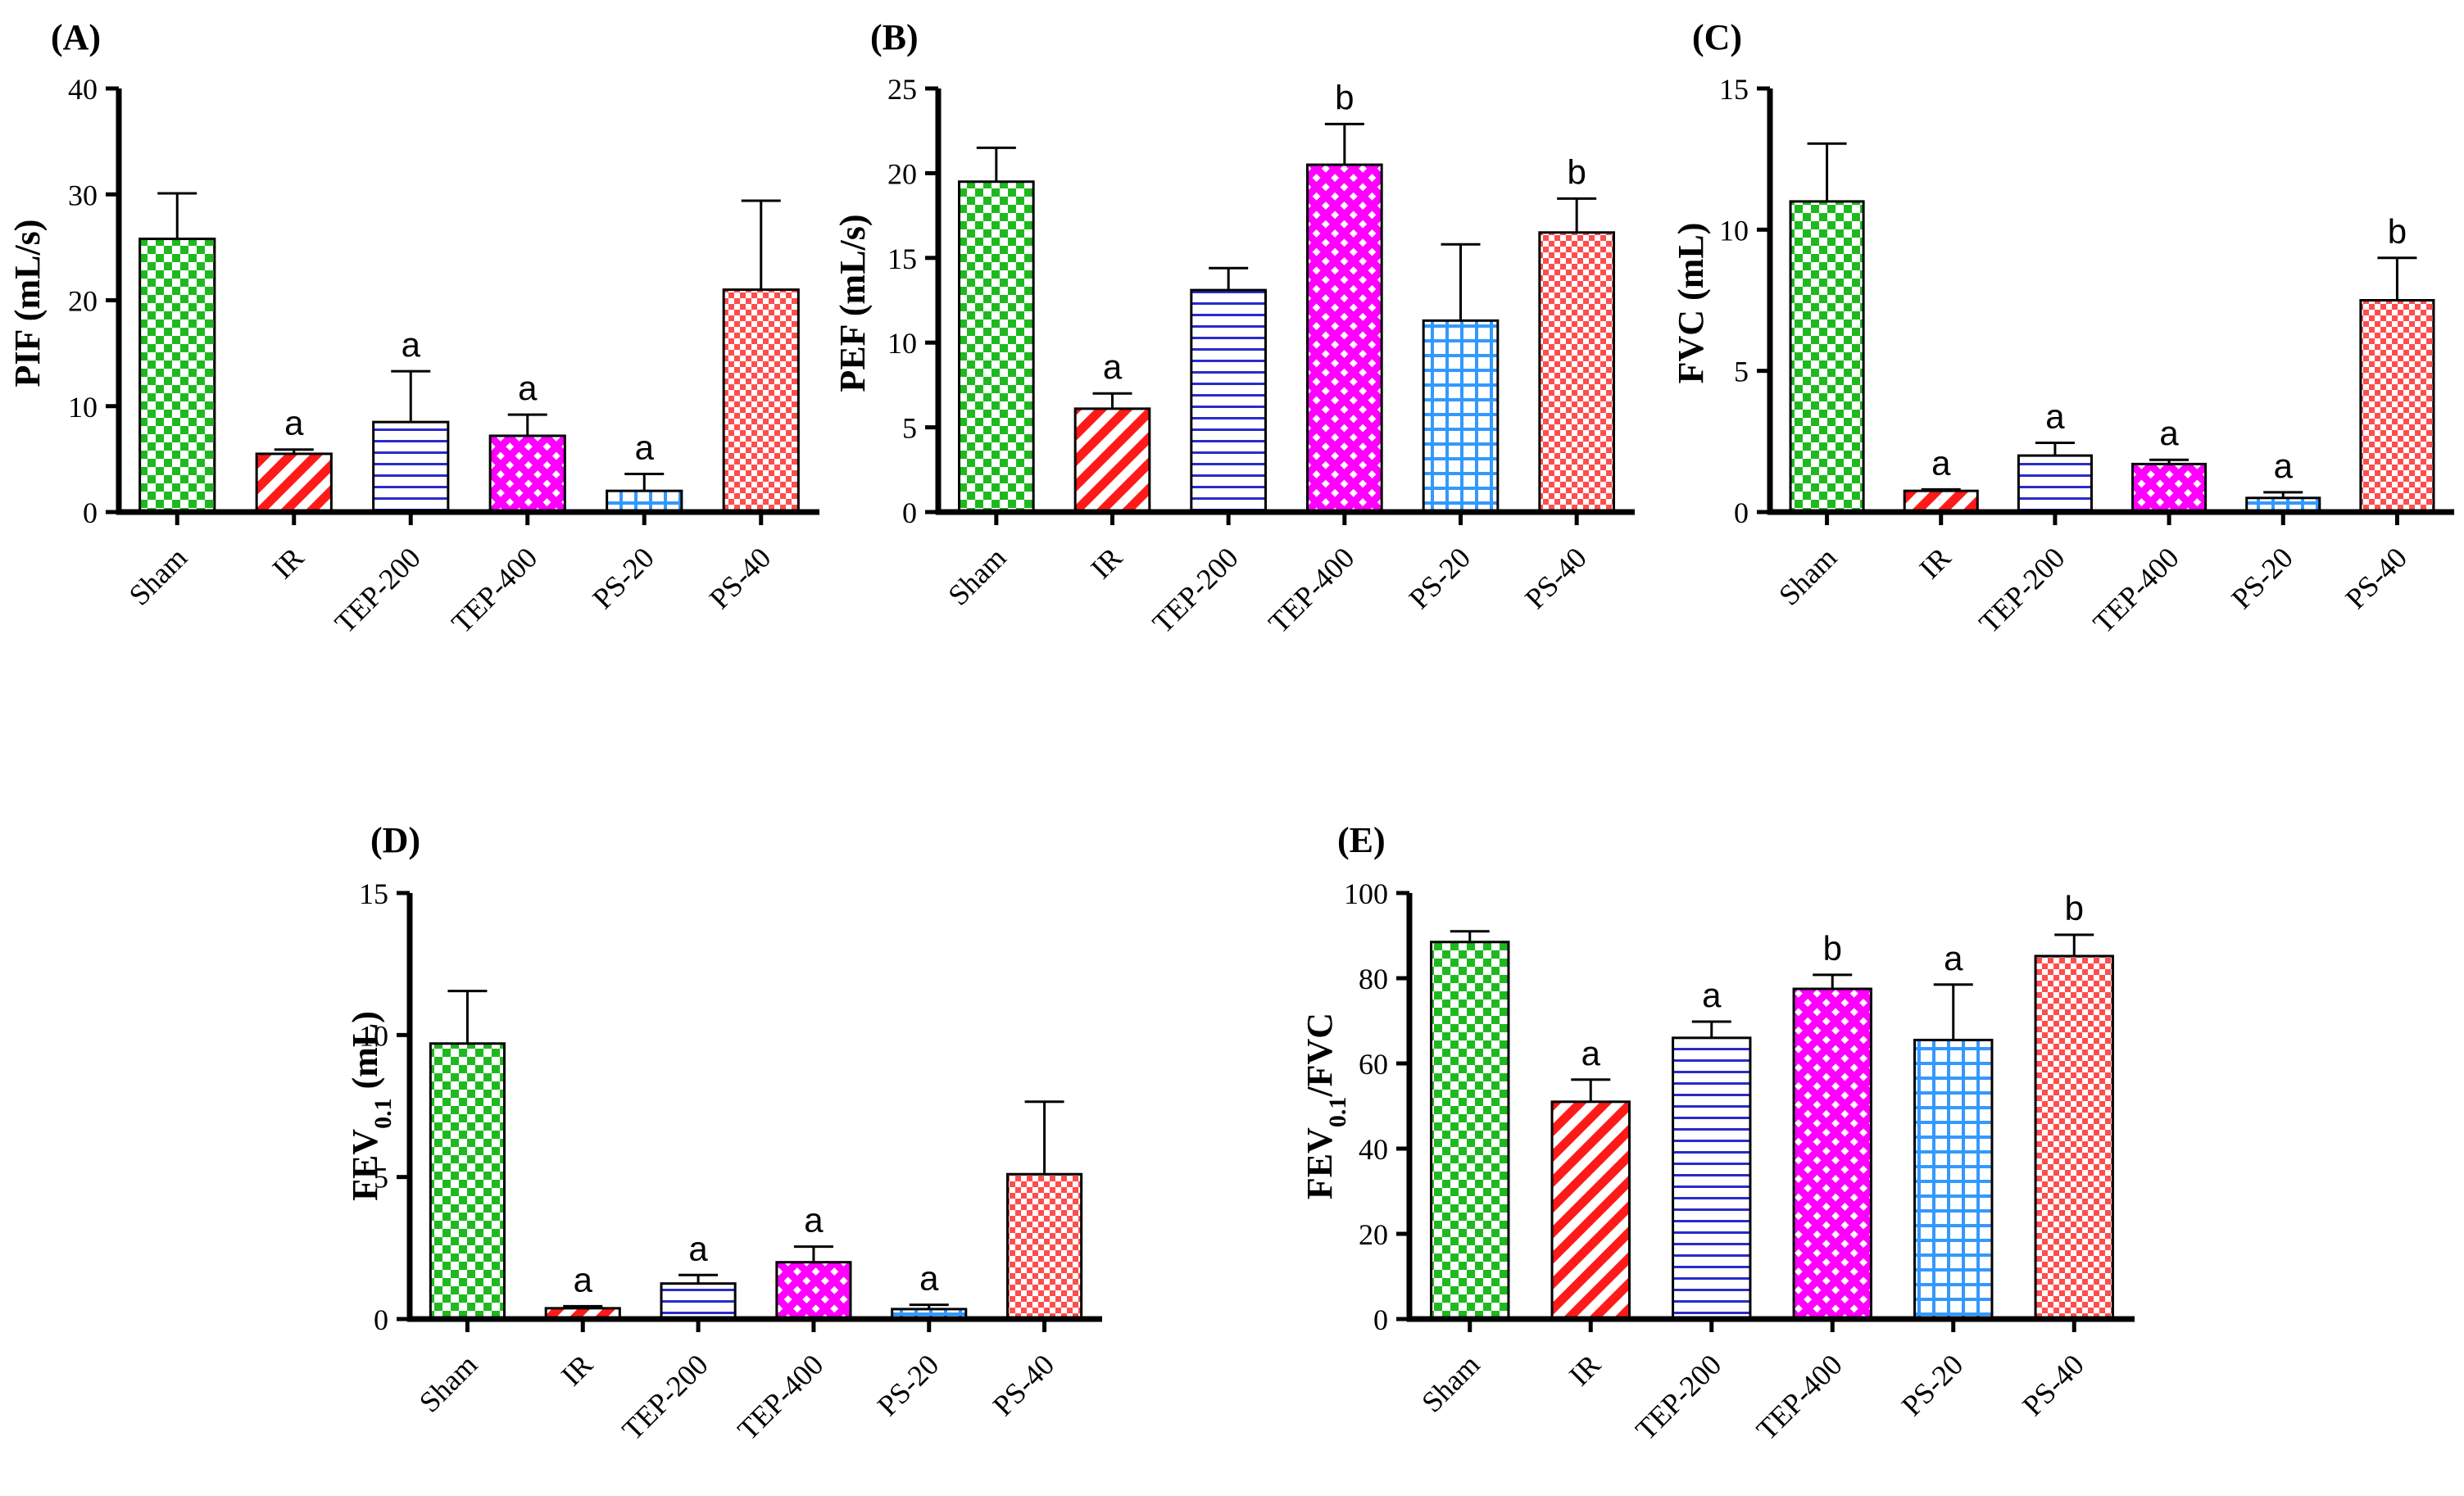 The image size is (2464, 1496). I want to click on y-tick-label: 80, so click(1373, 979).